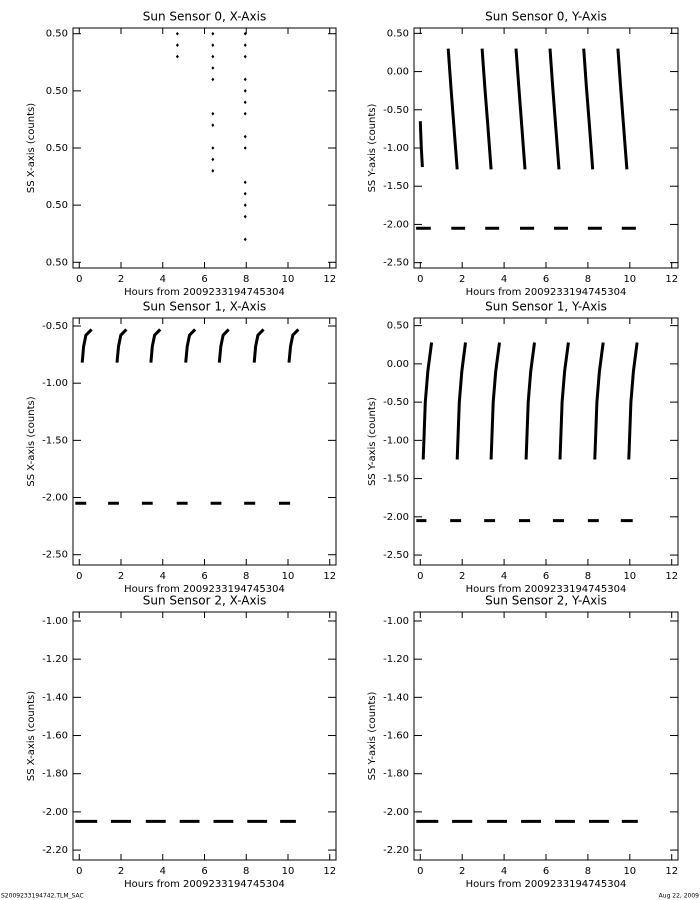 Image resolution: width=700 pixels, height=900 pixels. Describe the element at coordinates (31, 148) in the screenshot. I see `y-axis-label: SS X-axis (counts)` at that location.